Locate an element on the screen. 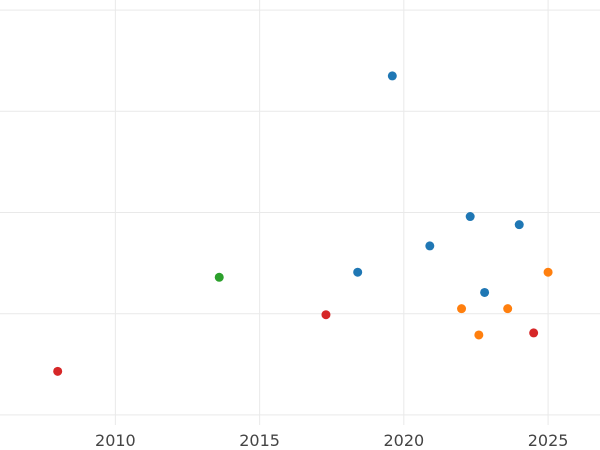  x-tick-label: 2020 is located at coordinates (403, 440).